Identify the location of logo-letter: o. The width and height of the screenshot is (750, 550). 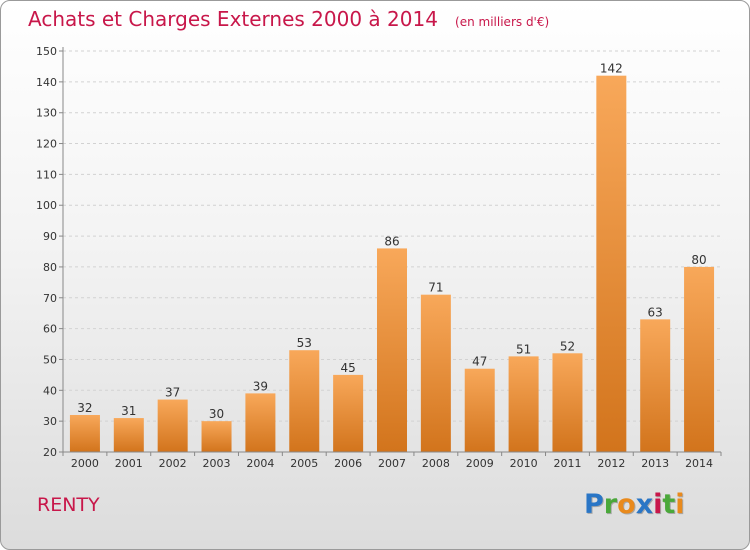
(626, 504).